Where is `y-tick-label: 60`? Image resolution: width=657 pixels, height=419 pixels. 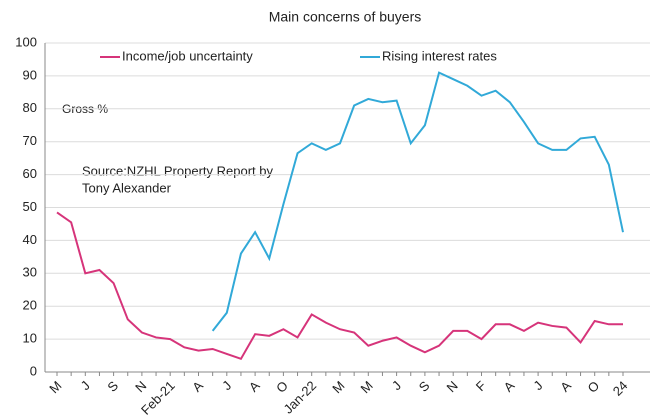
y-tick-label: 60 is located at coordinates (30, 173).